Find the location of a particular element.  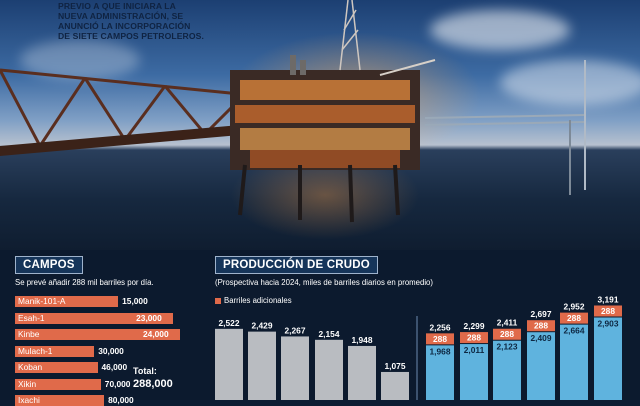

intro-line: ANUNCIÓ LA INCORPORACIÓN is located at coordinates (124, 26).